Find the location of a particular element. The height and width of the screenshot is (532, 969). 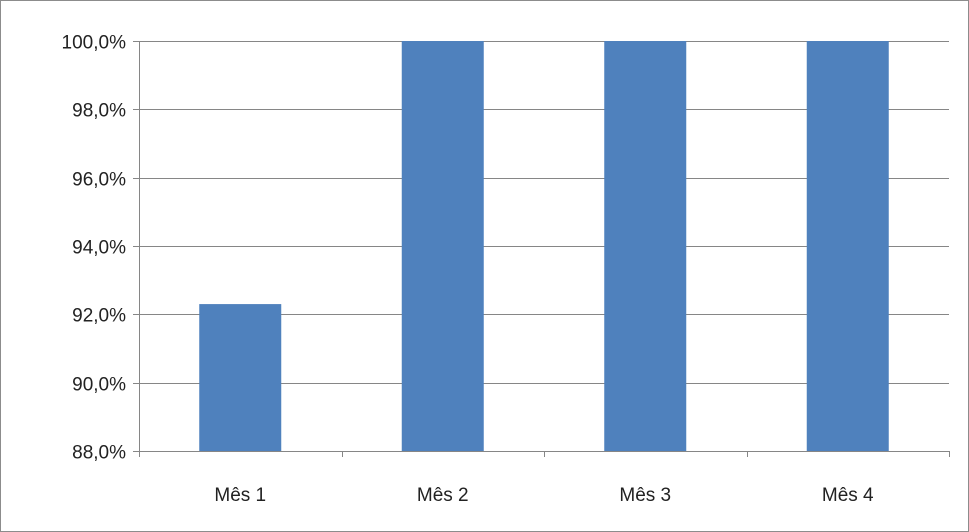

y-tick-label: 92,0% is located at coordinates (99, 316).